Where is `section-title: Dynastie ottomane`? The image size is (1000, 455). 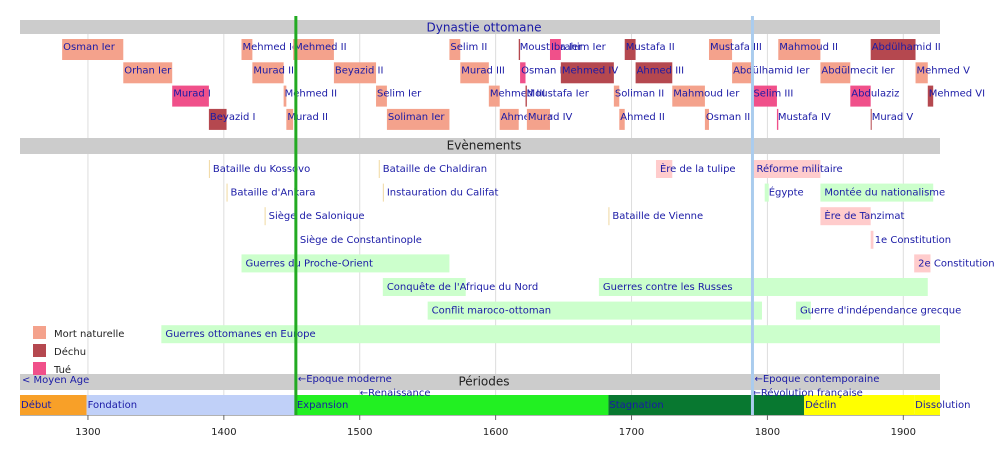
section-title: Dynastie ottomane is located at coordinates (484, 28).